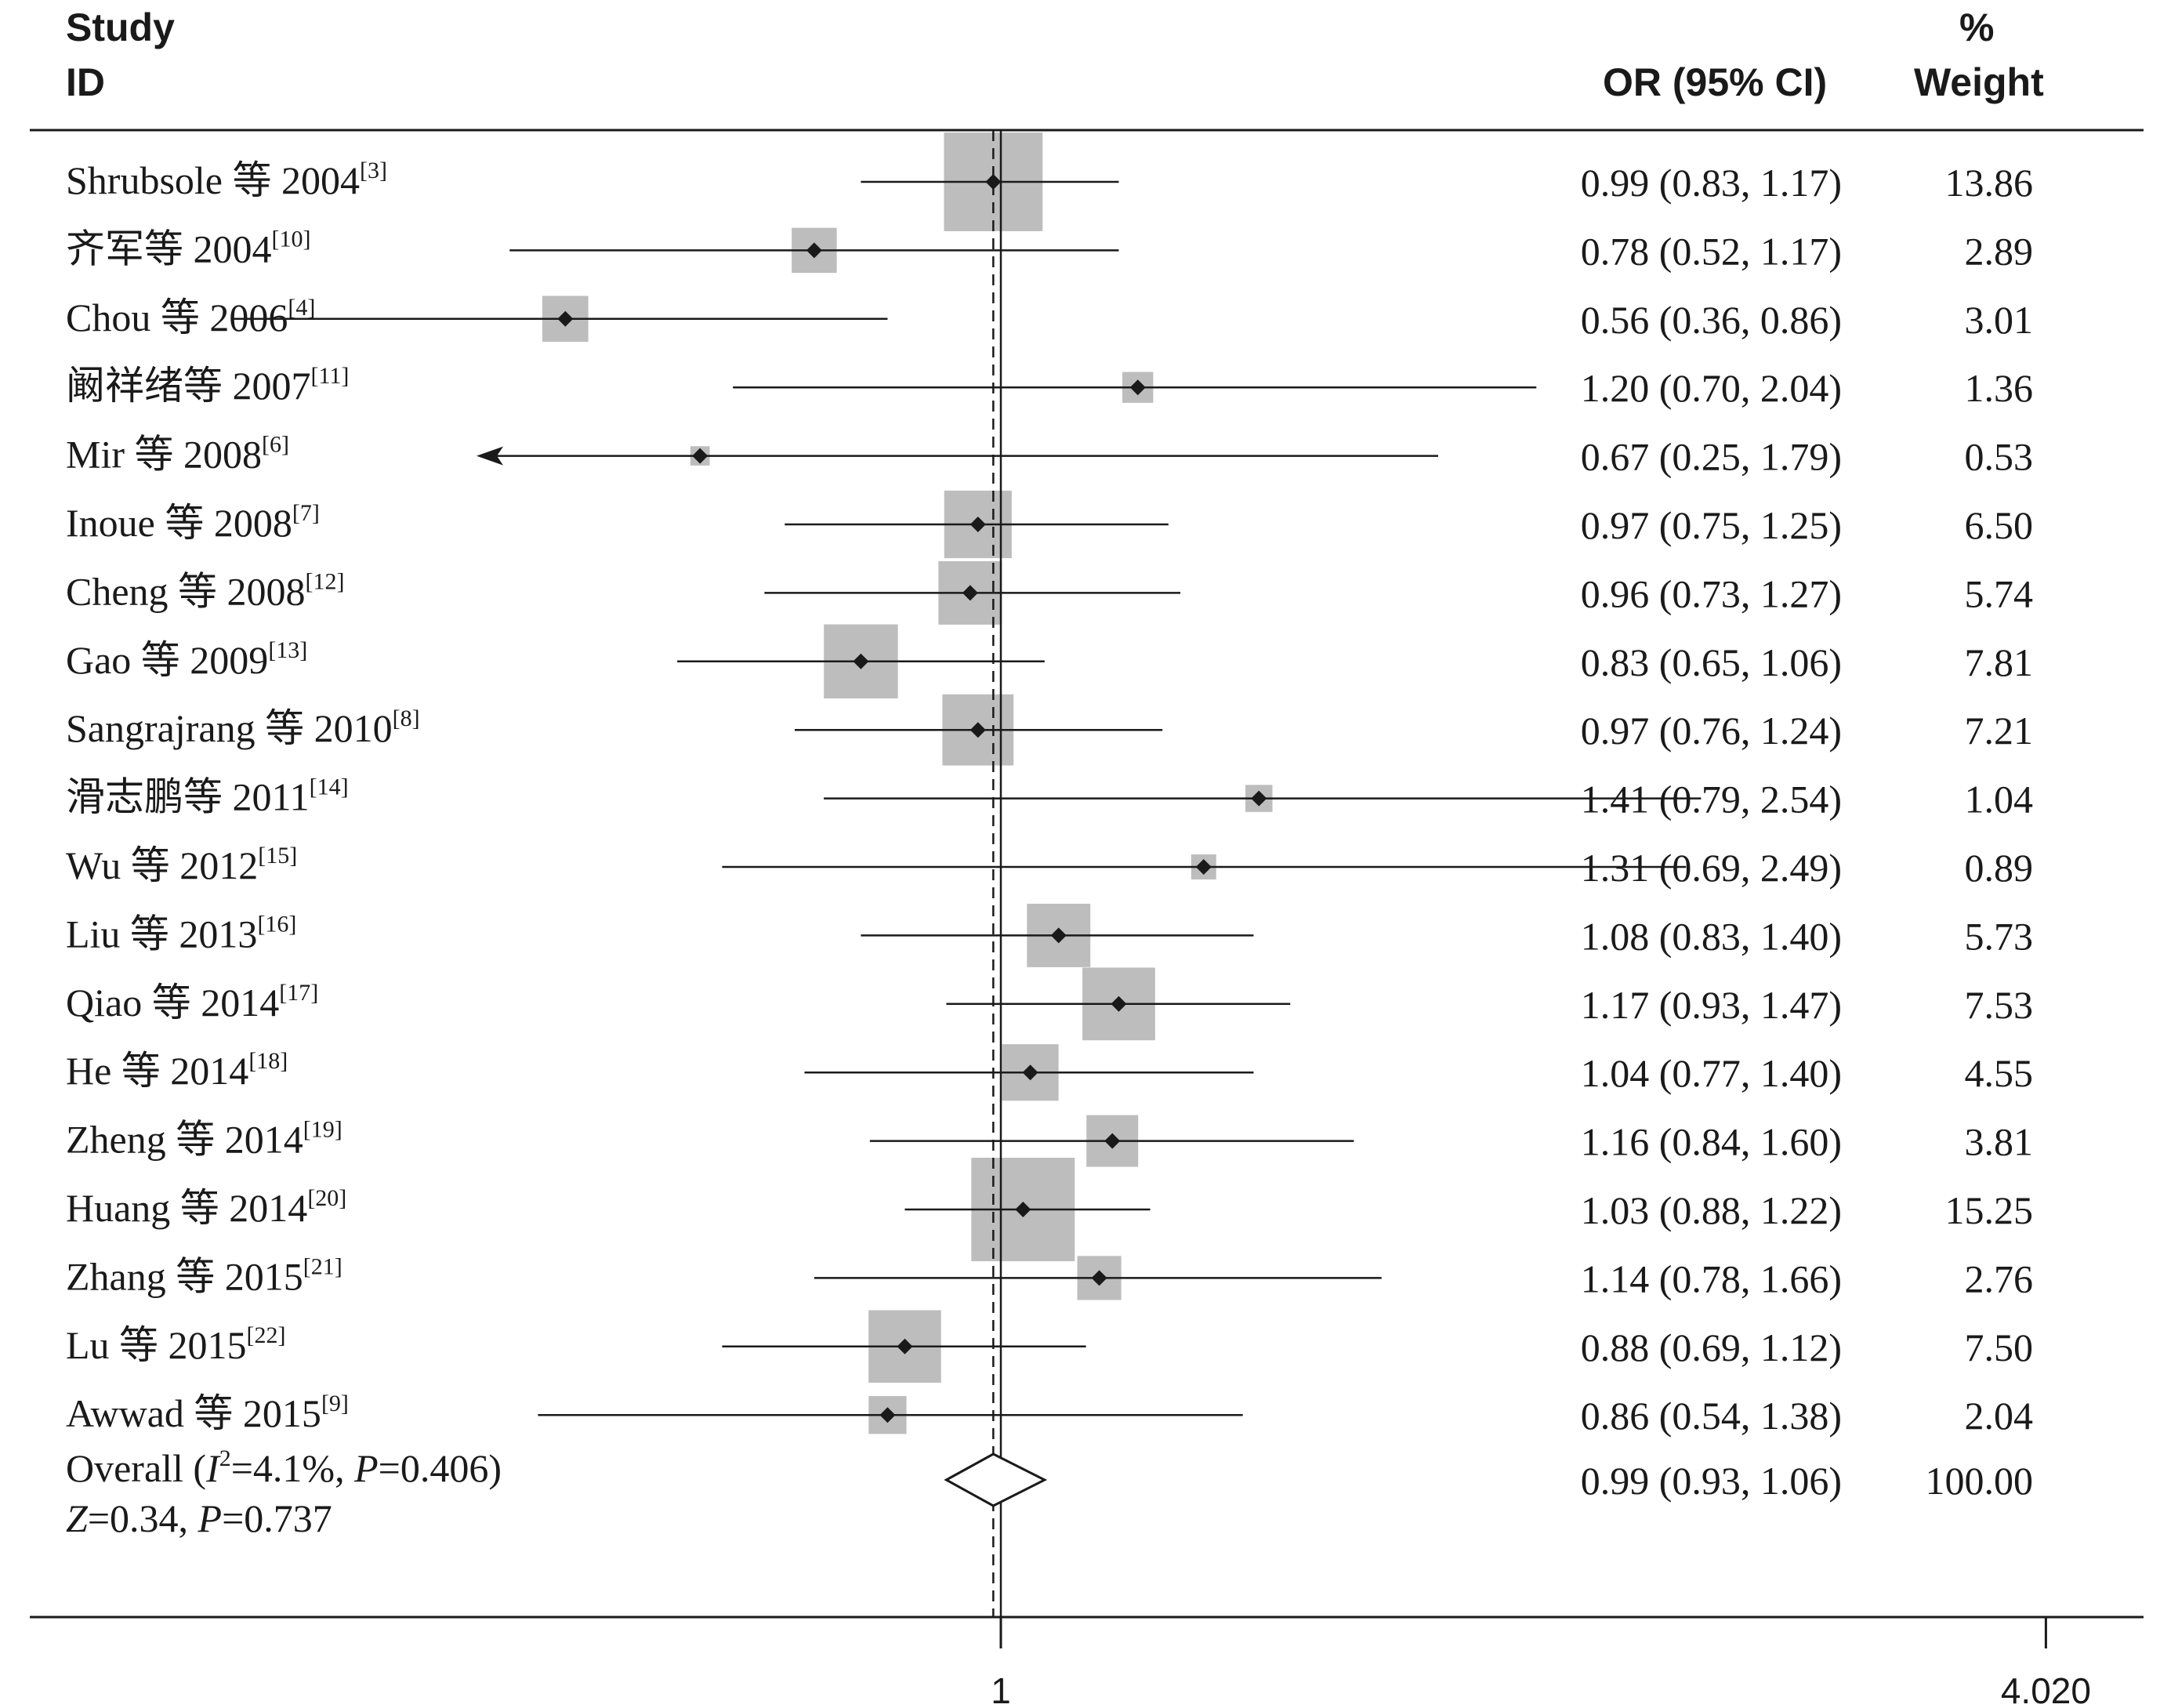 This screenshot has width=2160, height=1708. What do you see at coordinates (176, 1345) in the screenshot?
I see `study-label: Lu 等 2015[22]` at bounding box center [176, 1345].